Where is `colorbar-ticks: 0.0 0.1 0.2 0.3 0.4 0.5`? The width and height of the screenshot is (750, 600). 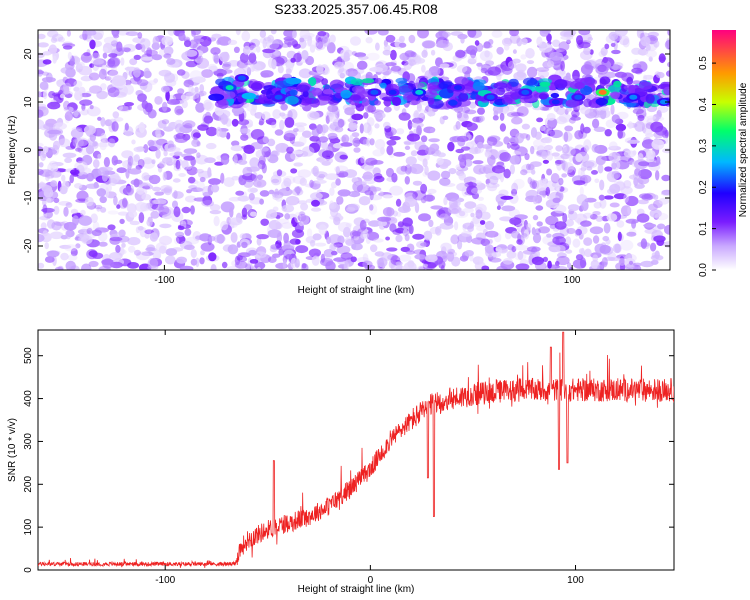 colorbar-ticks: 0.0 0.1 0.2 0.3 0.4 0.5 is located at coordinates (707, 166).